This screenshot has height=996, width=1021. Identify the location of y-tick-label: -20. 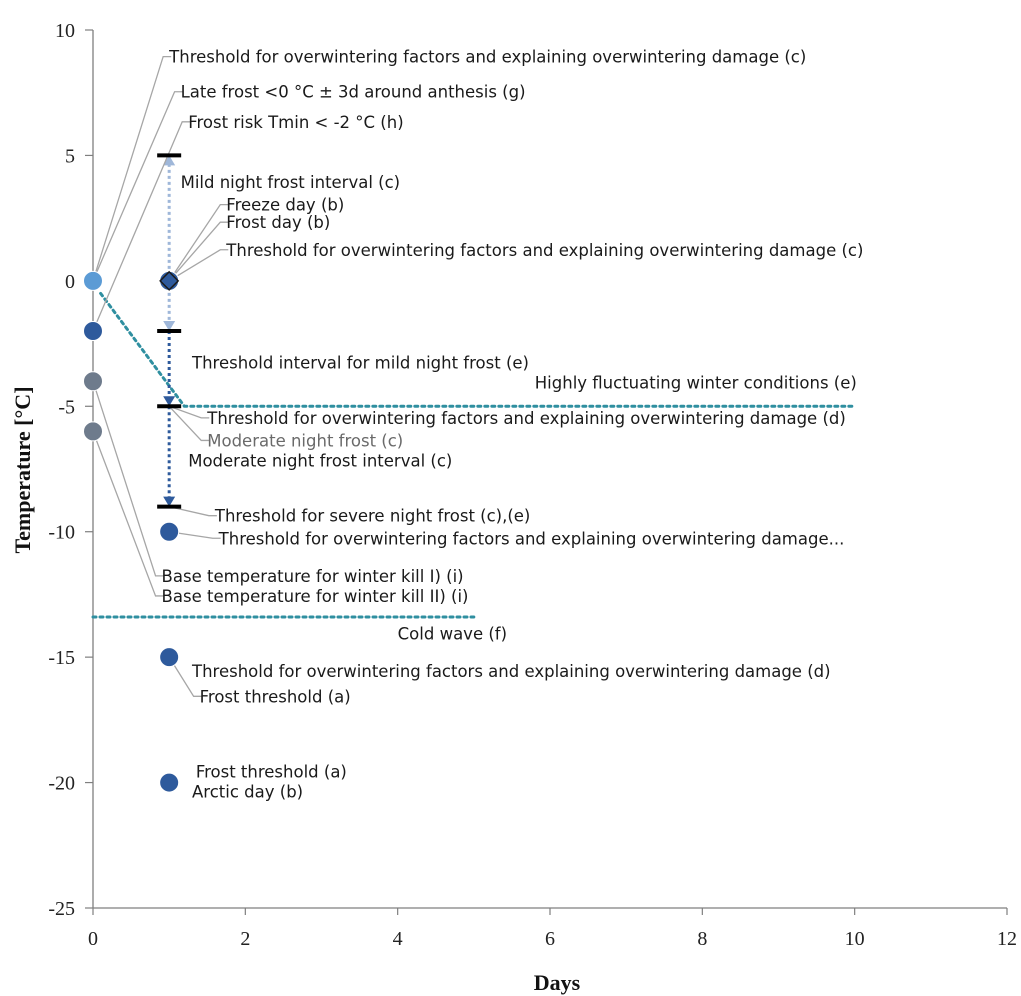
(61, 784).